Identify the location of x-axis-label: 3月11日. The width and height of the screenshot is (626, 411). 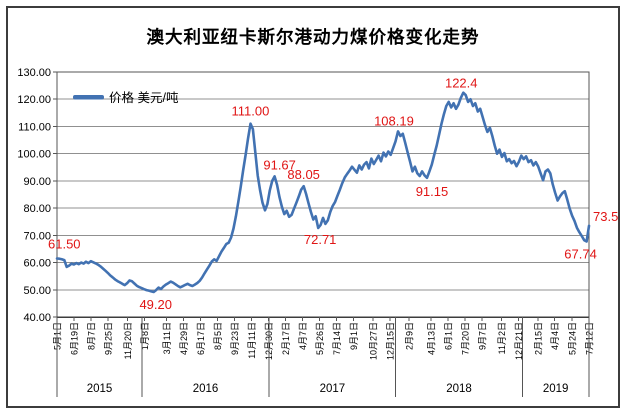
(167, 338).